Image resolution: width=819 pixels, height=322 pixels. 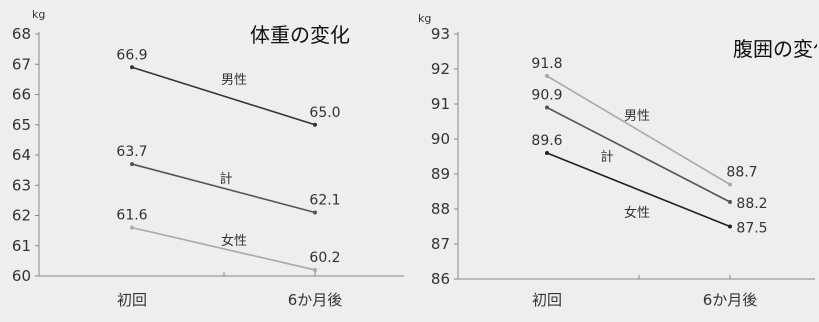 I want to click on weight-y-tick-label: 63, so click(x=21, y=185).